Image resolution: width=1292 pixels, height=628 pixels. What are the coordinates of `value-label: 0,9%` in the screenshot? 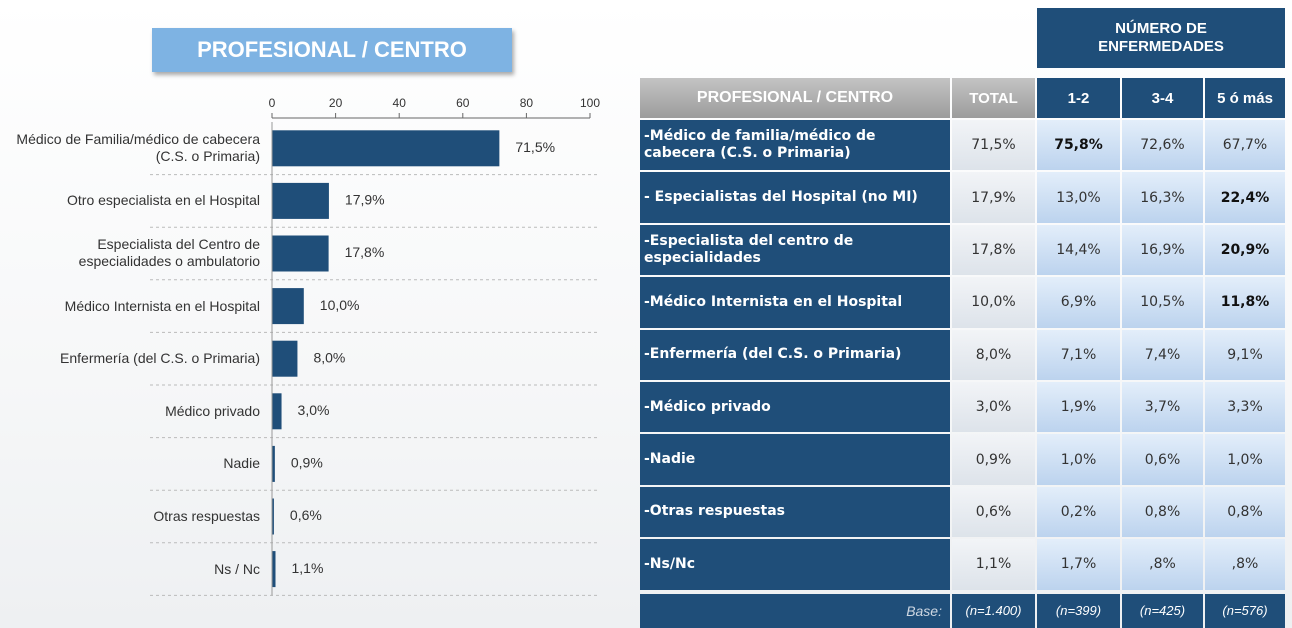 It's located at (307, 463).